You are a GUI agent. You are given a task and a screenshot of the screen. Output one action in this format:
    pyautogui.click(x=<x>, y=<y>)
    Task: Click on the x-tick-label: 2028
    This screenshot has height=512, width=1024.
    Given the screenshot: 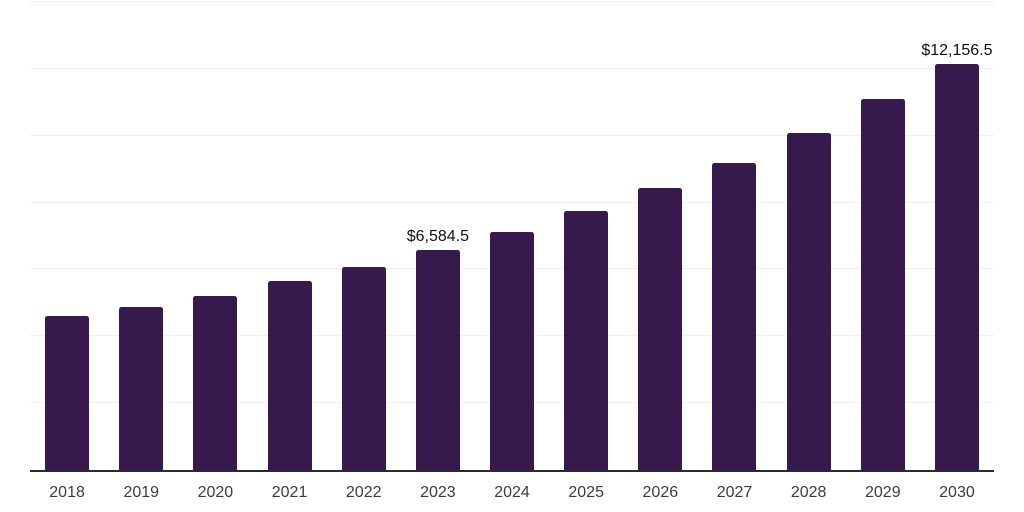 What is the action you would take?
    pyautogui.click(x=808, y=492)
    